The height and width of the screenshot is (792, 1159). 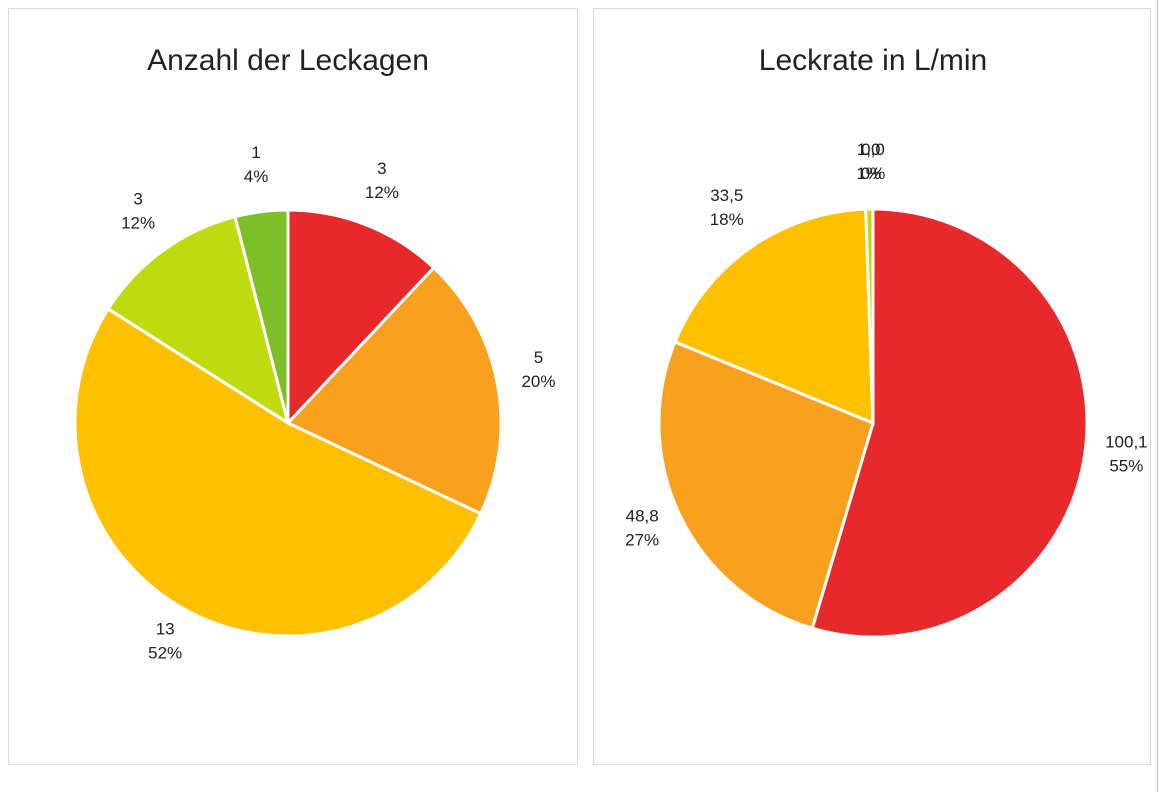 What do you see at coordinates (255, 152) in the screenshot?
I see `data-label: 1` at bounding box center [255, 152].